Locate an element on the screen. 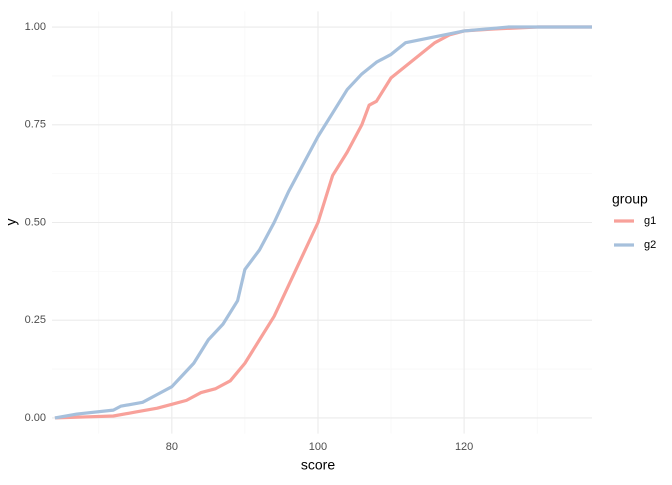 The height and width of the screenshot is (485, 672). x-axis-label: score is located at coordinates (318, 465).